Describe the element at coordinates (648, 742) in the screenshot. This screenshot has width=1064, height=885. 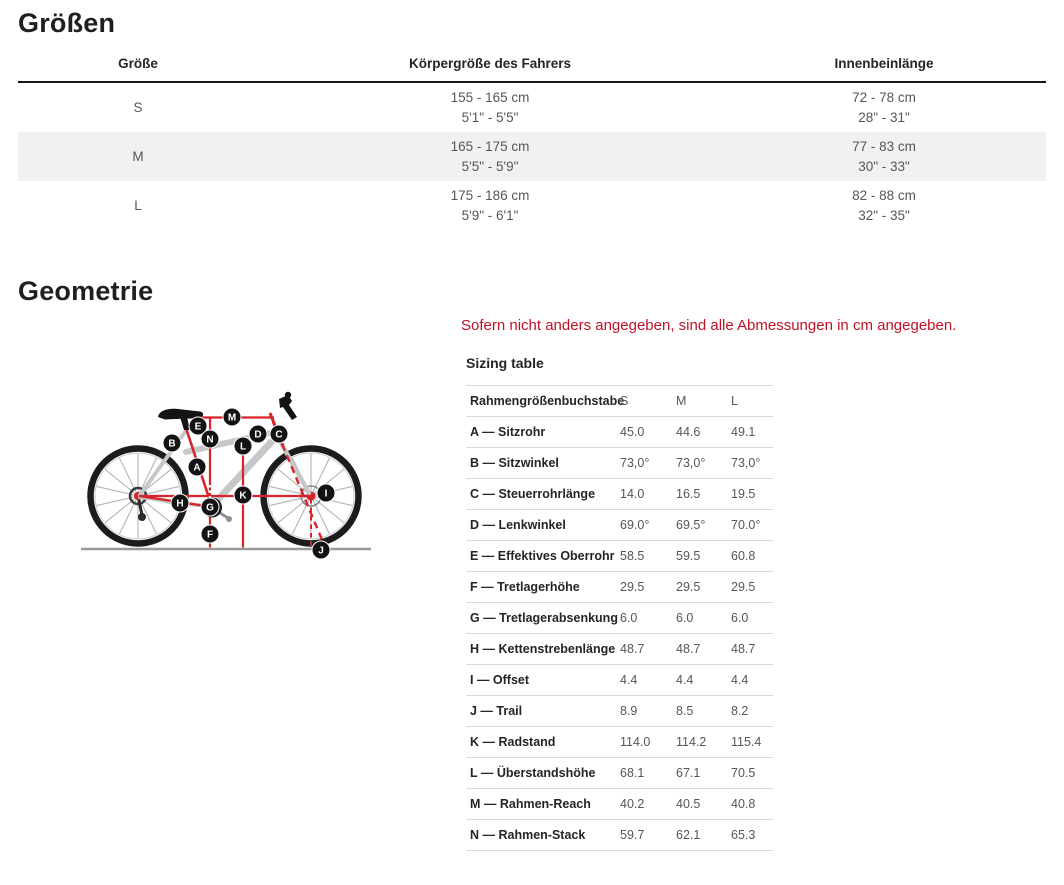
I see `value-s: 114.0` at that location.